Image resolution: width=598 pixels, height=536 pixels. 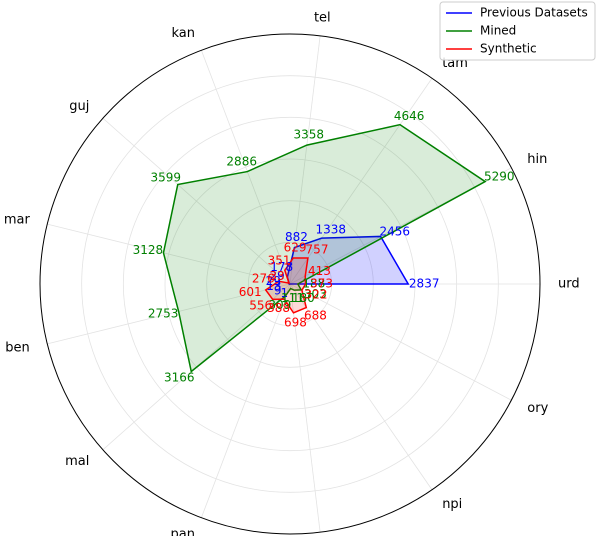 I want to click on data-label: 3166, so click(x=179, y=378).